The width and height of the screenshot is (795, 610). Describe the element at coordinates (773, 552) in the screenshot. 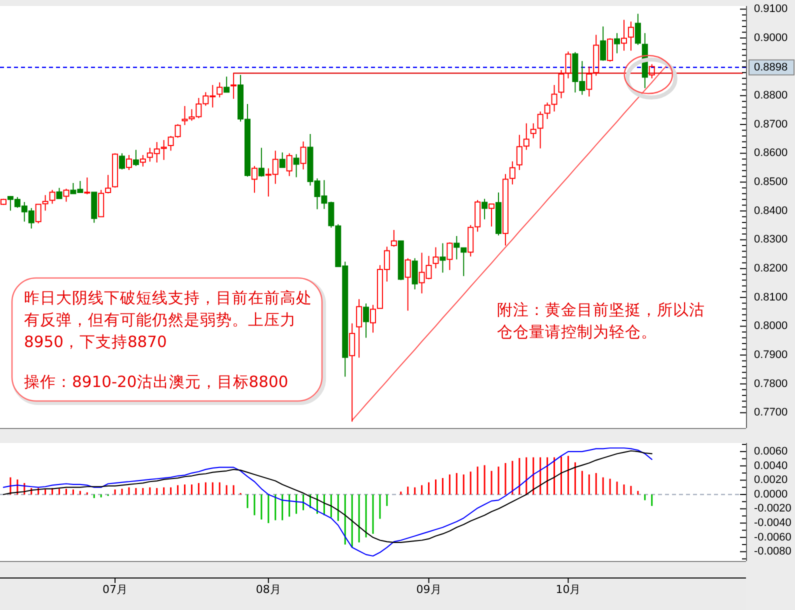

I see `y-tick-label: -0.0080` at that location.